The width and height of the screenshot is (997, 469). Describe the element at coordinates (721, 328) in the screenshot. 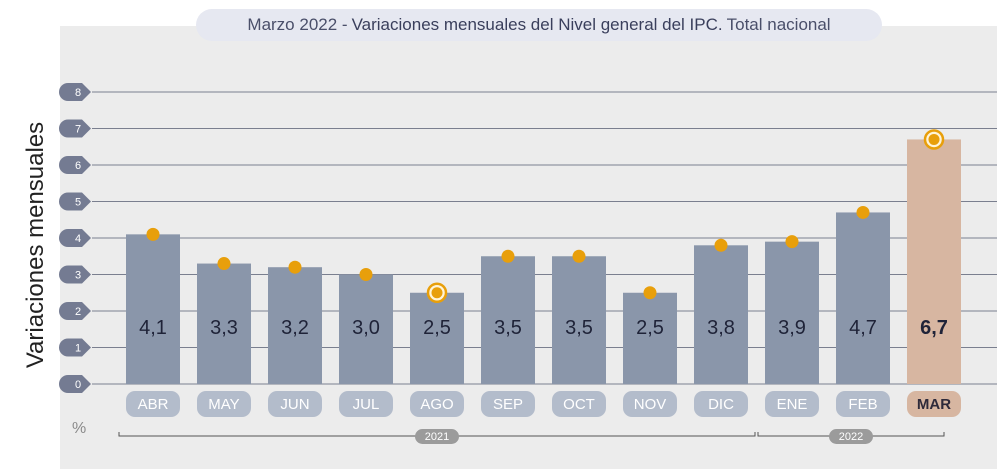

I see `bar-value-label: 3,8` at that location.